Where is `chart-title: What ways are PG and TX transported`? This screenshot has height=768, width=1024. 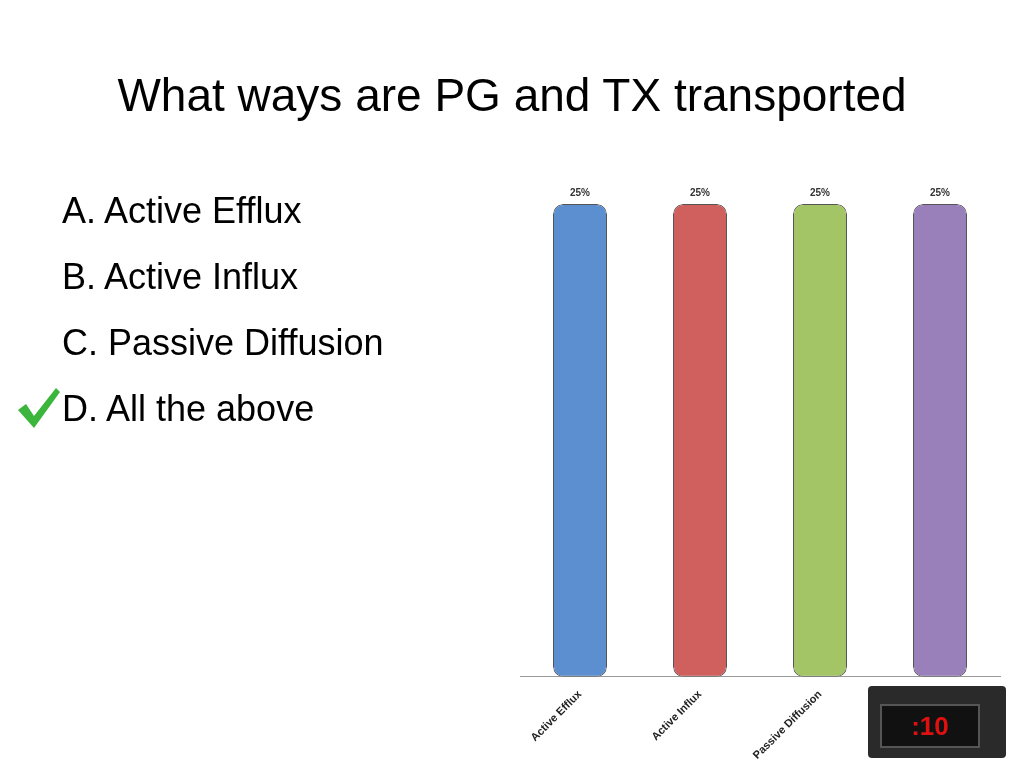
chart-title: What ways are PG and TX transported is located at coordinates (512, 95).